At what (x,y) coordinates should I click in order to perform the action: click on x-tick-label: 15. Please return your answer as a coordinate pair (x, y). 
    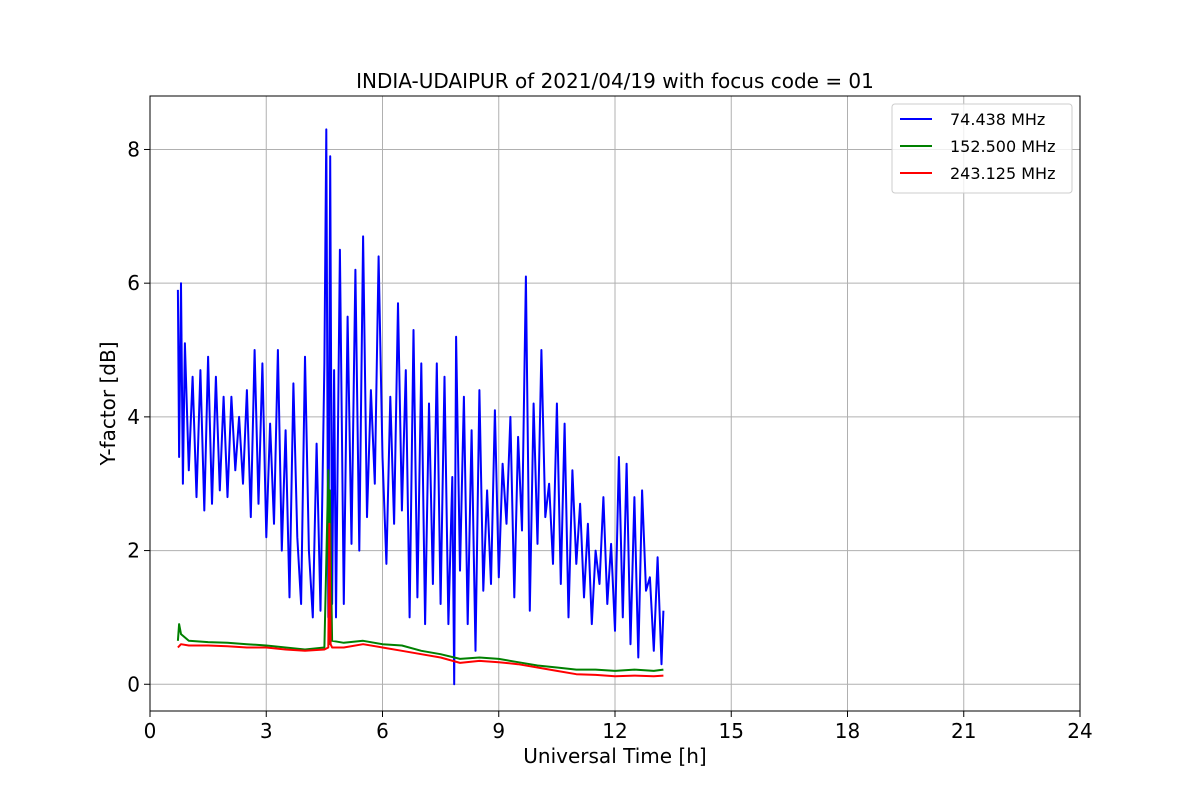
    Looking at the image, I should click on (731, 731).